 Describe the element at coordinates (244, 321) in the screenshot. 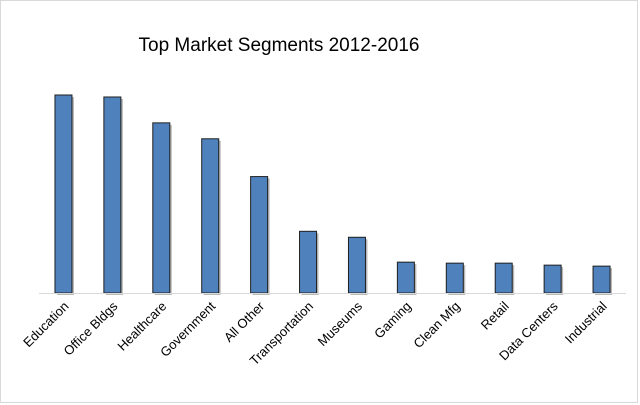

I see `x-tick-label: All Other` at that location.